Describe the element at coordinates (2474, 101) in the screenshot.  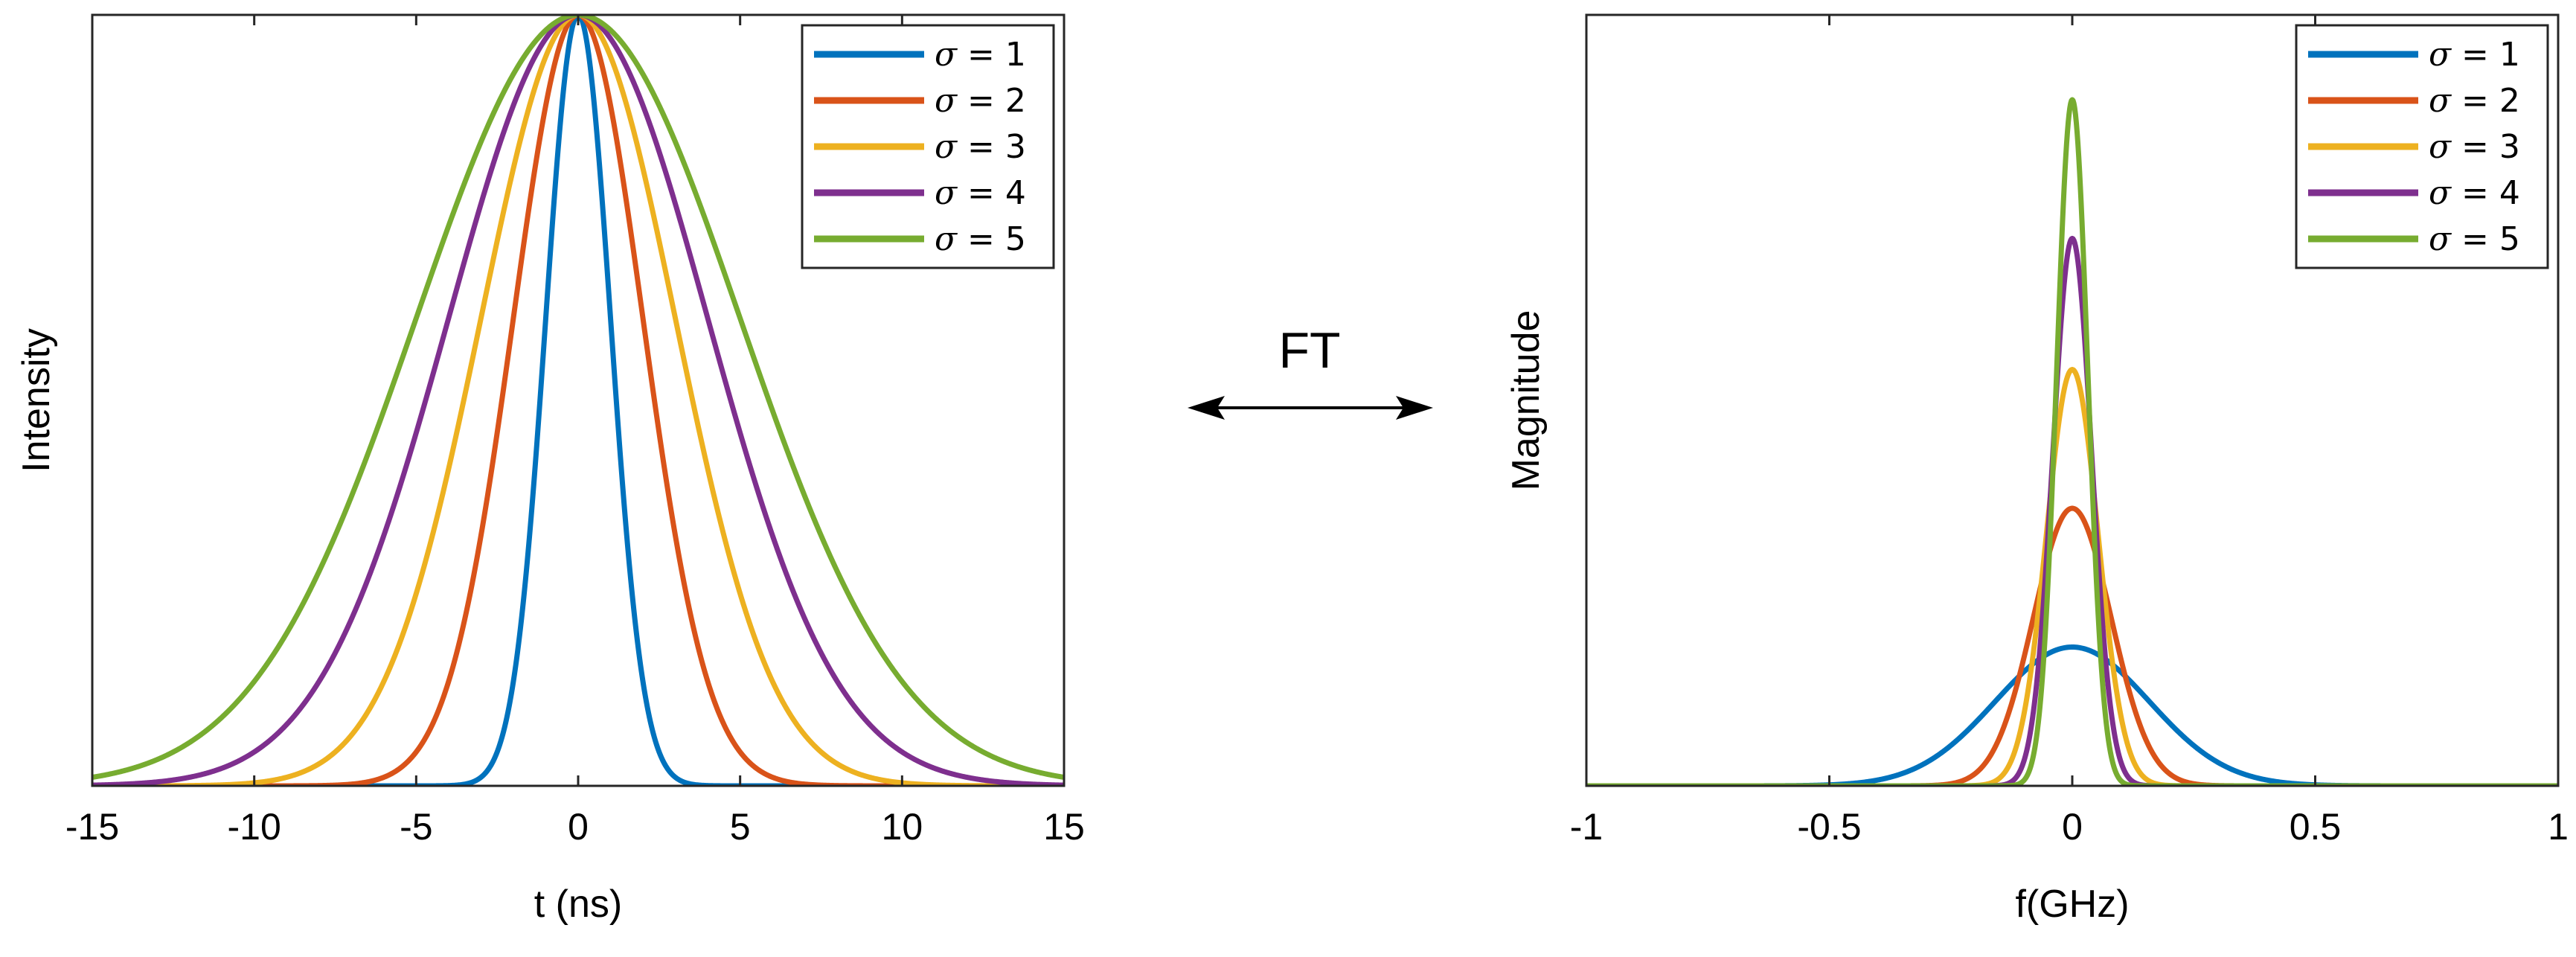
I see `freq-legend-label-sigma-2: σ = 2` at that location.